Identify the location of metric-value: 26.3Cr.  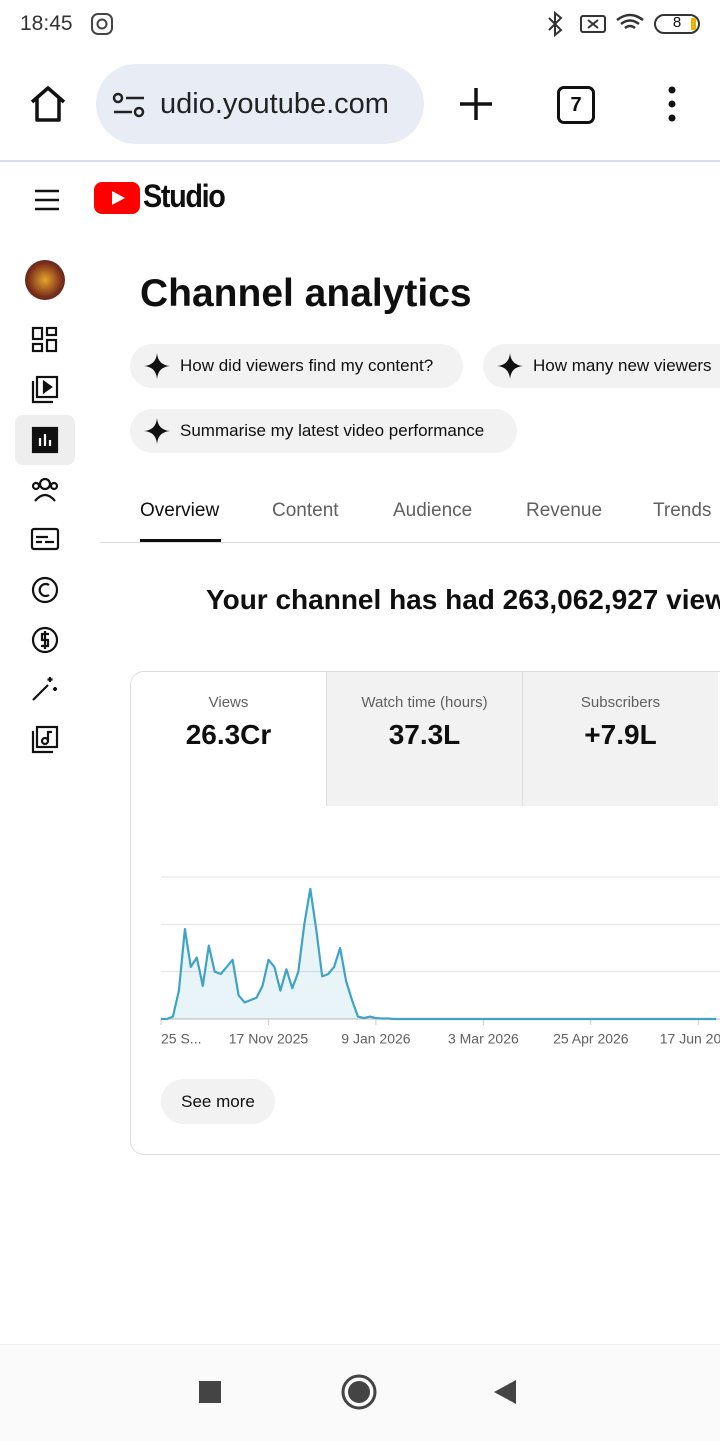
(228, 734).